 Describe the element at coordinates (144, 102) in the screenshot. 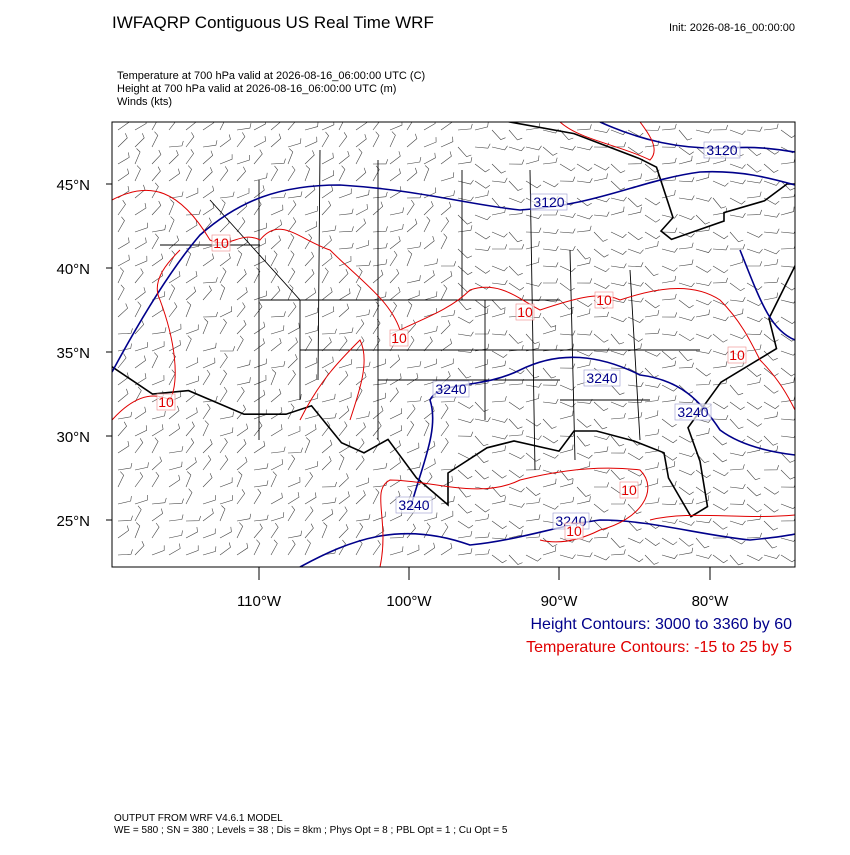

I see `field-description: Winds (kts)` at that location.